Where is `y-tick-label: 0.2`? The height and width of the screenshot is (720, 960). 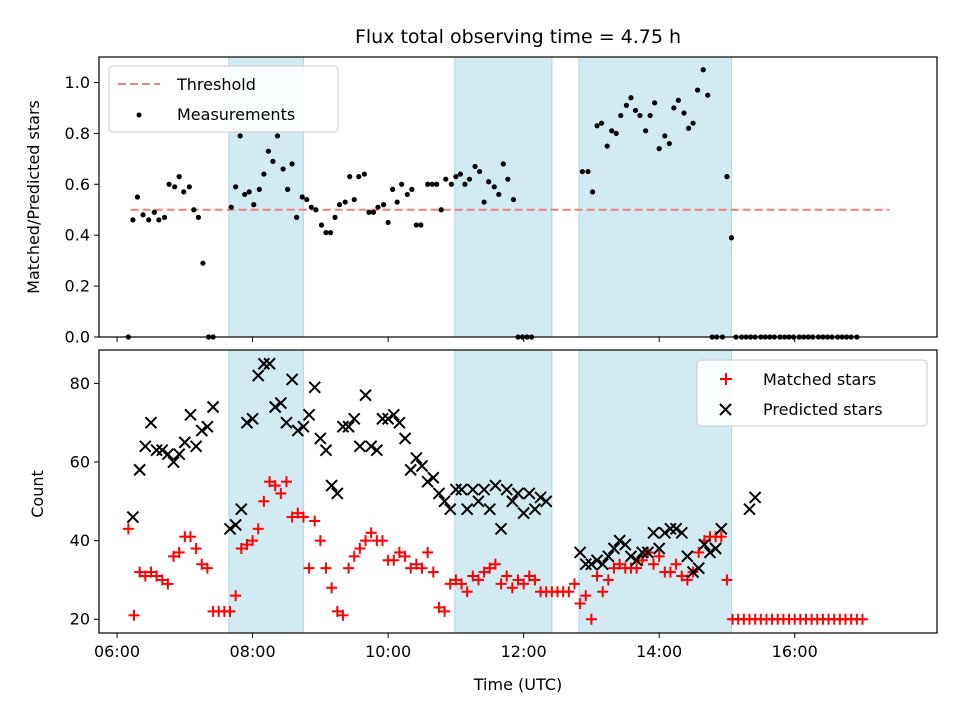 y-tick-label: 0.2 is located at coordinates (77, 286).